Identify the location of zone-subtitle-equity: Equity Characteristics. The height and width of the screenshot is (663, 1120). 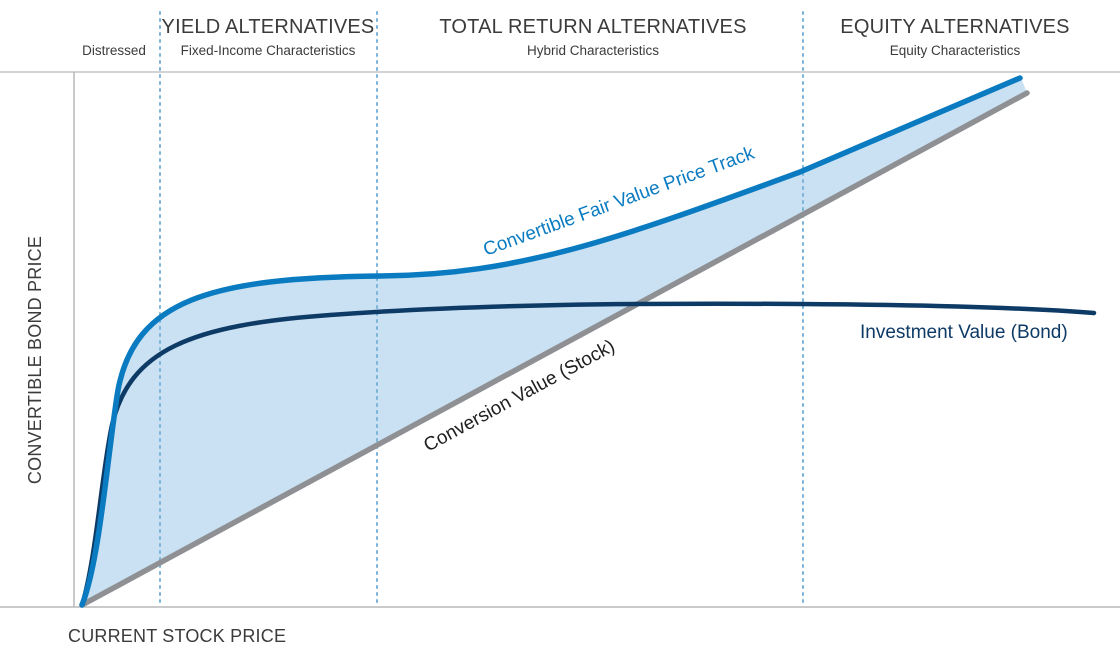
(955, 50).